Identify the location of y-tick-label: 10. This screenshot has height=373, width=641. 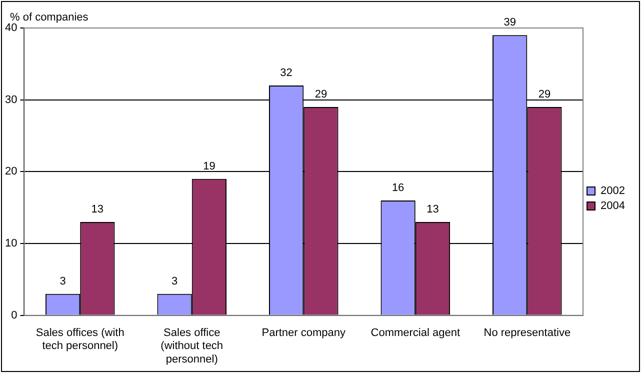
(11, 244).